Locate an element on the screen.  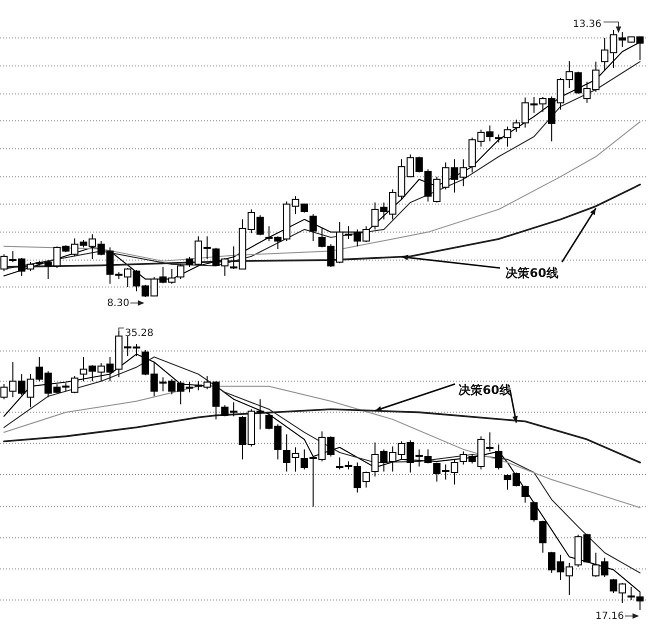
annotation: 35.28 is located at coordinates (139, 333).